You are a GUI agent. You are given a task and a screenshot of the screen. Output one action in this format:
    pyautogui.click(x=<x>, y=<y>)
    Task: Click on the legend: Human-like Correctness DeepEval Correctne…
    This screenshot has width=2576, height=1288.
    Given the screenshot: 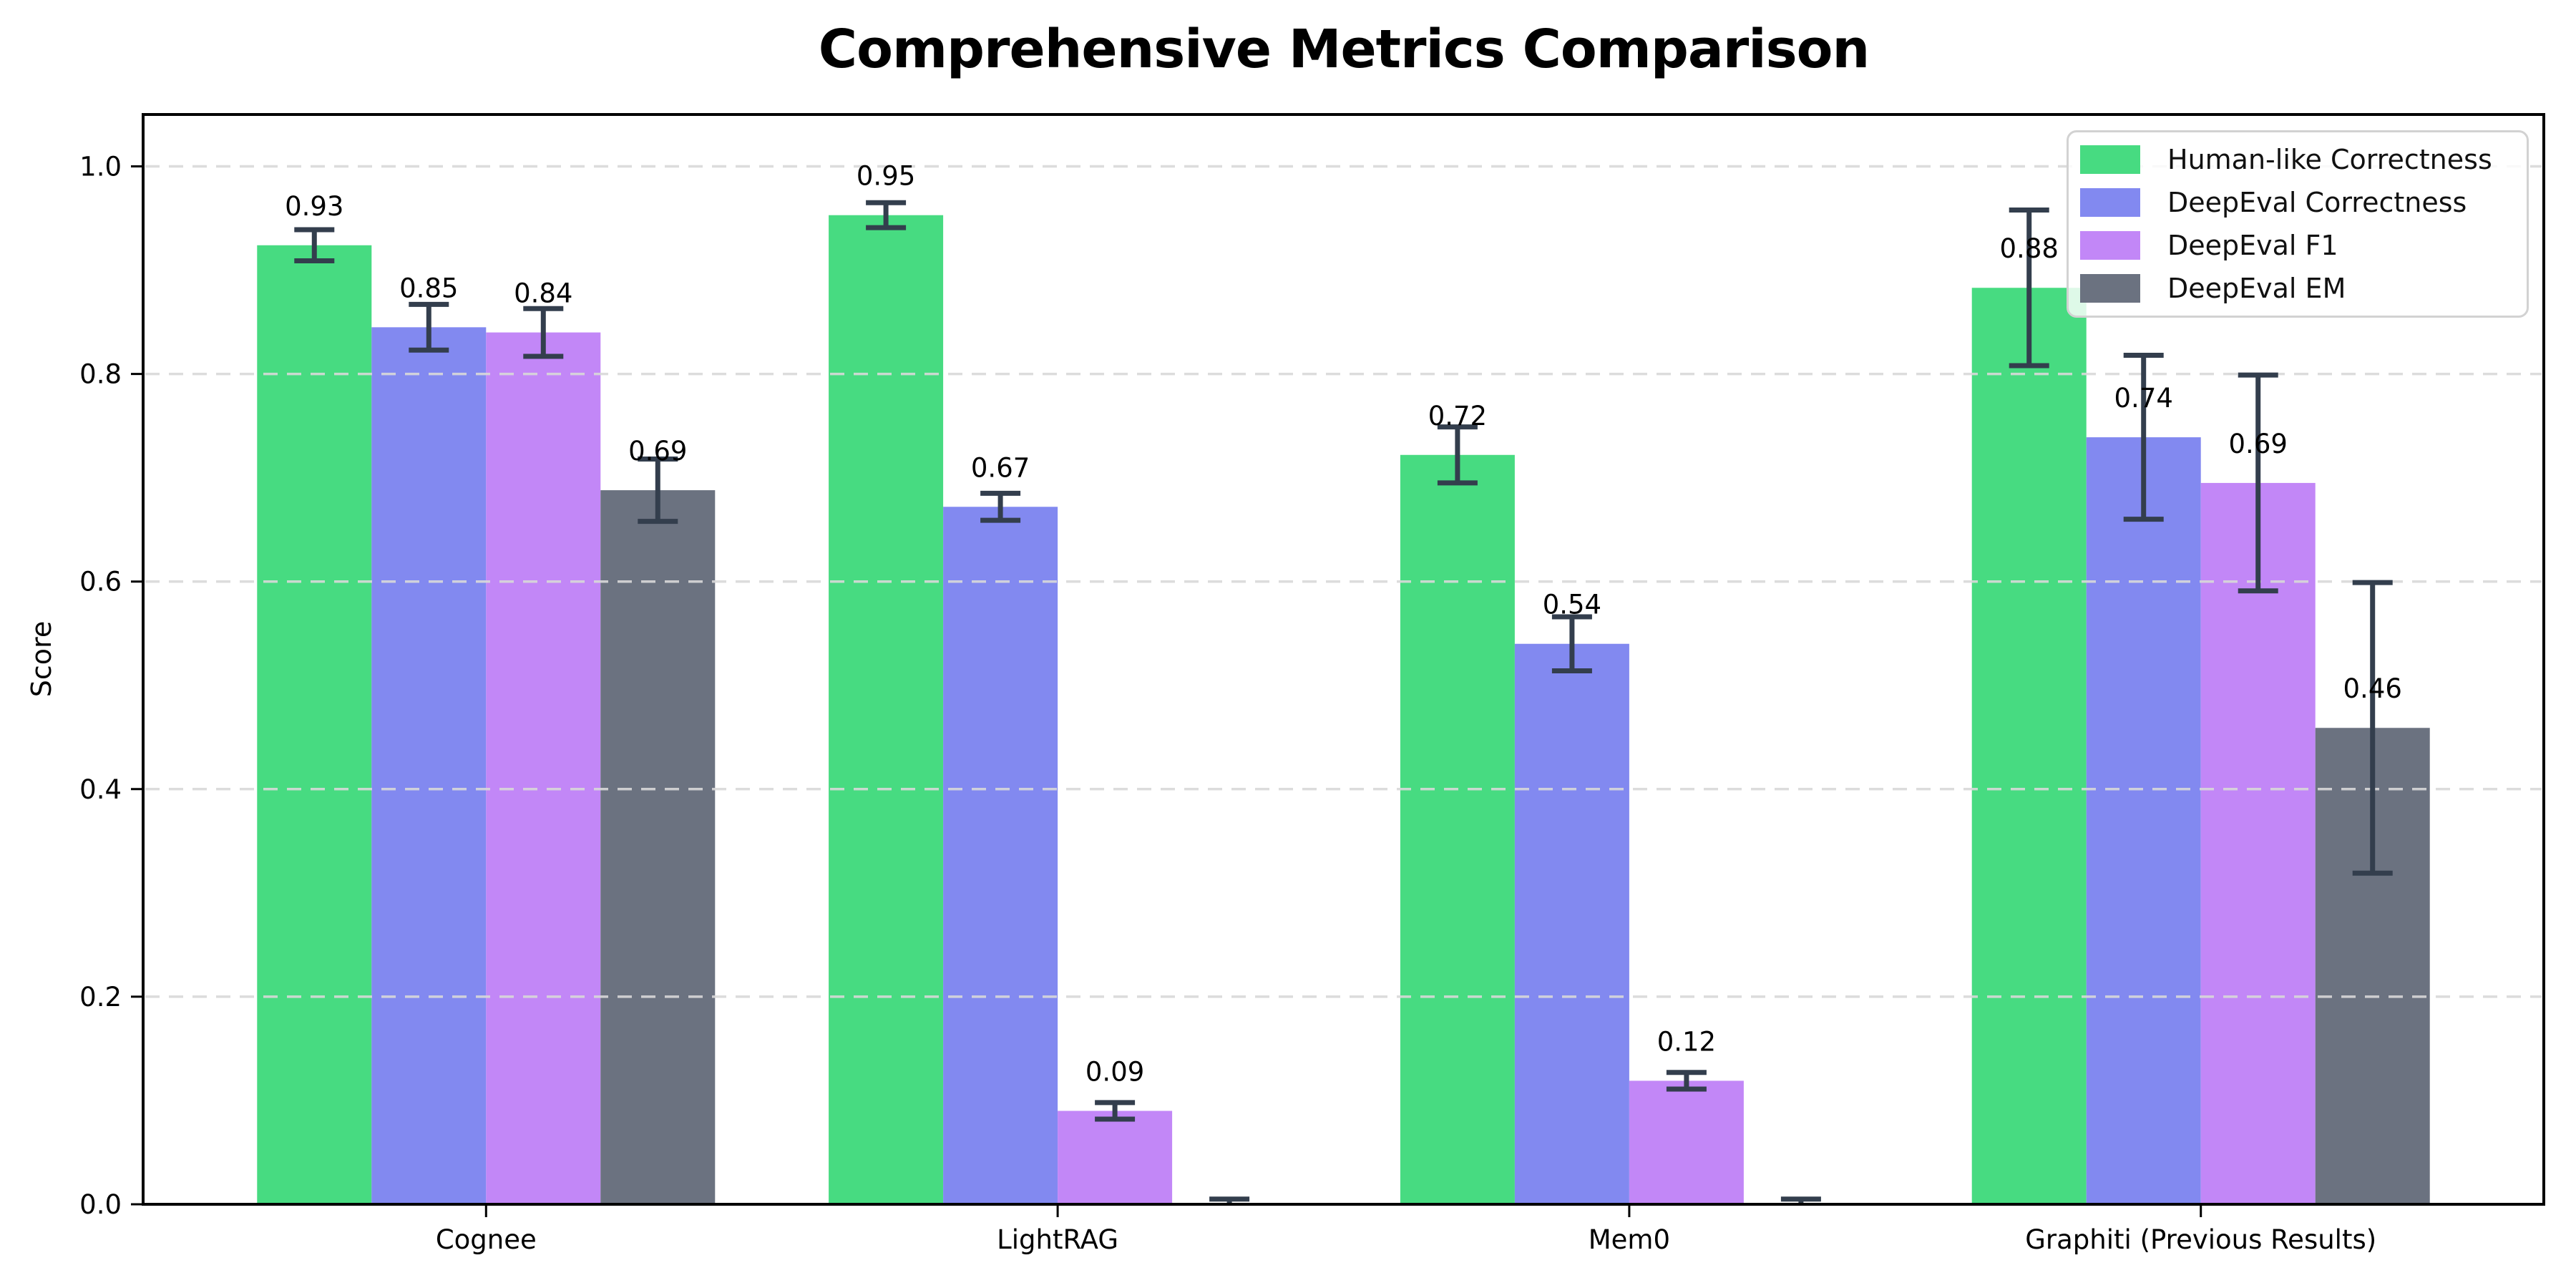 What is the action you would take?
    pyautogui.click(x=2298, y=224)
    